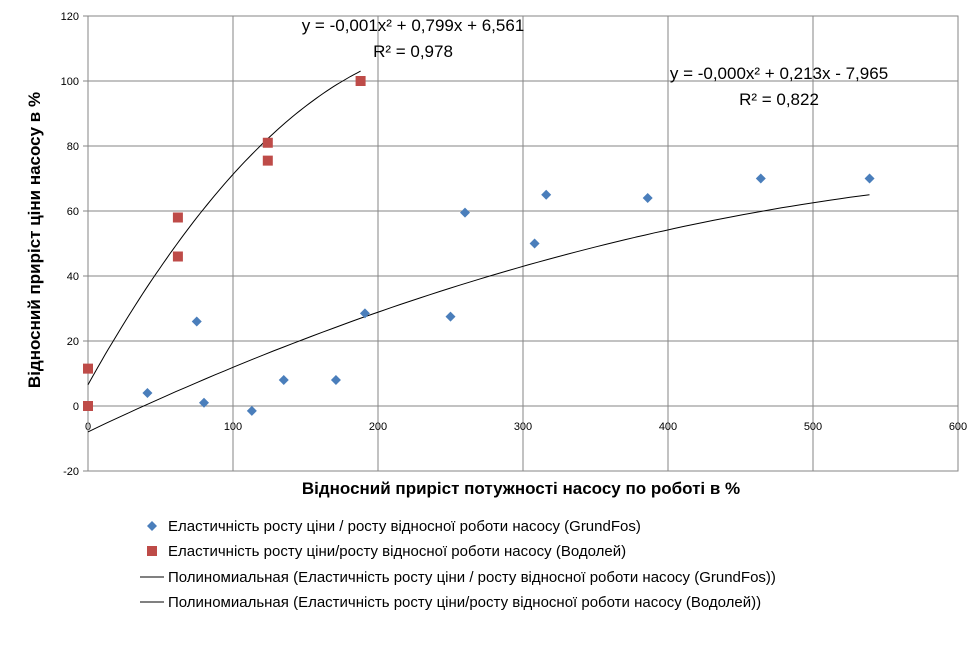 Image resolution: width=980 pixels, height=647 pixels. I want to click on x-tick-label: 300, so click(523, 427).